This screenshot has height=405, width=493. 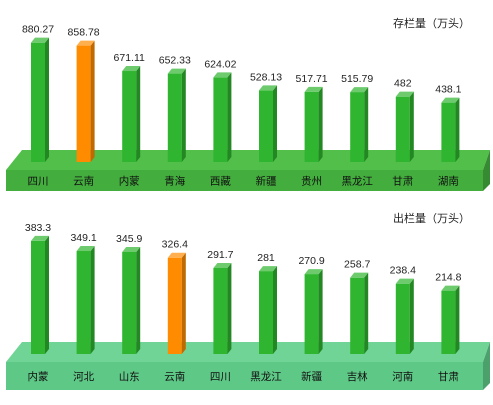 I want to click on value-label: 326.4, so click(x=175, y=245).